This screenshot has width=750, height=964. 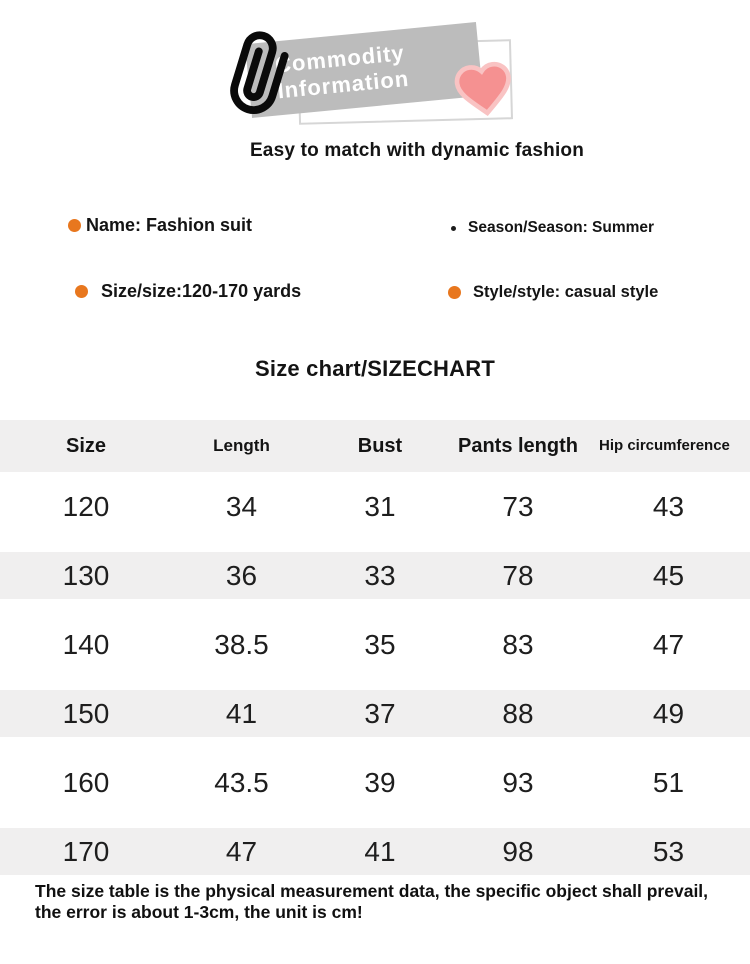 I want to click on table-cell: 33, so click(x=380, y=575).